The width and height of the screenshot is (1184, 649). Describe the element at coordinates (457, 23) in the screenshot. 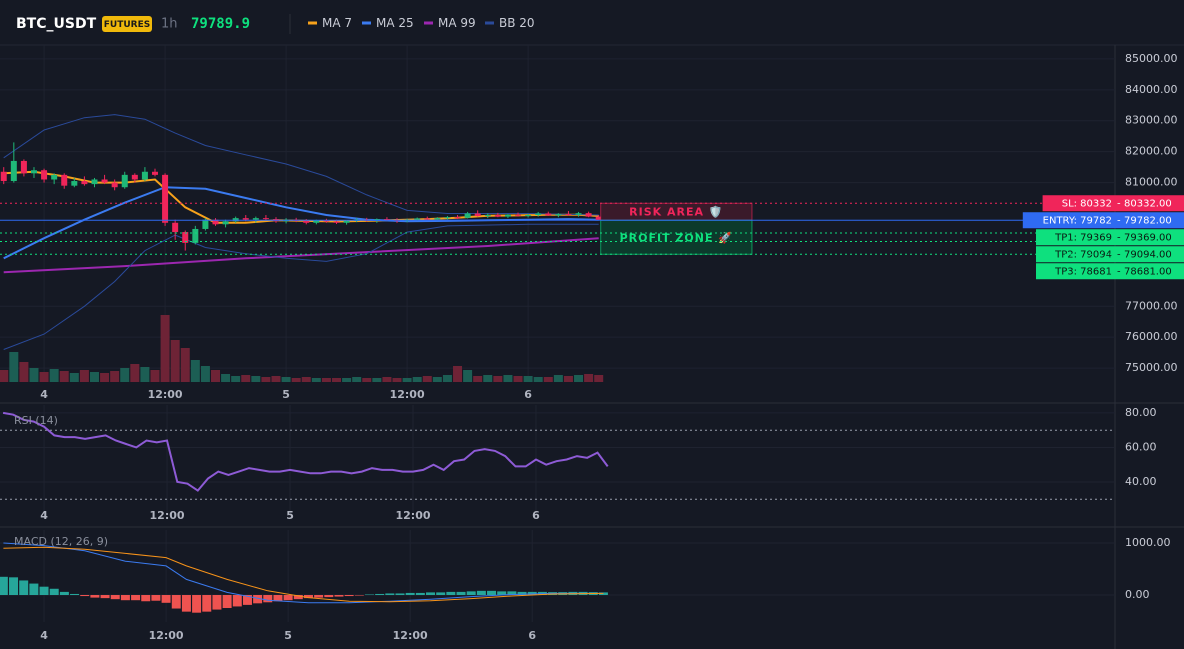

I see `legend-label: MA 99` at that location.